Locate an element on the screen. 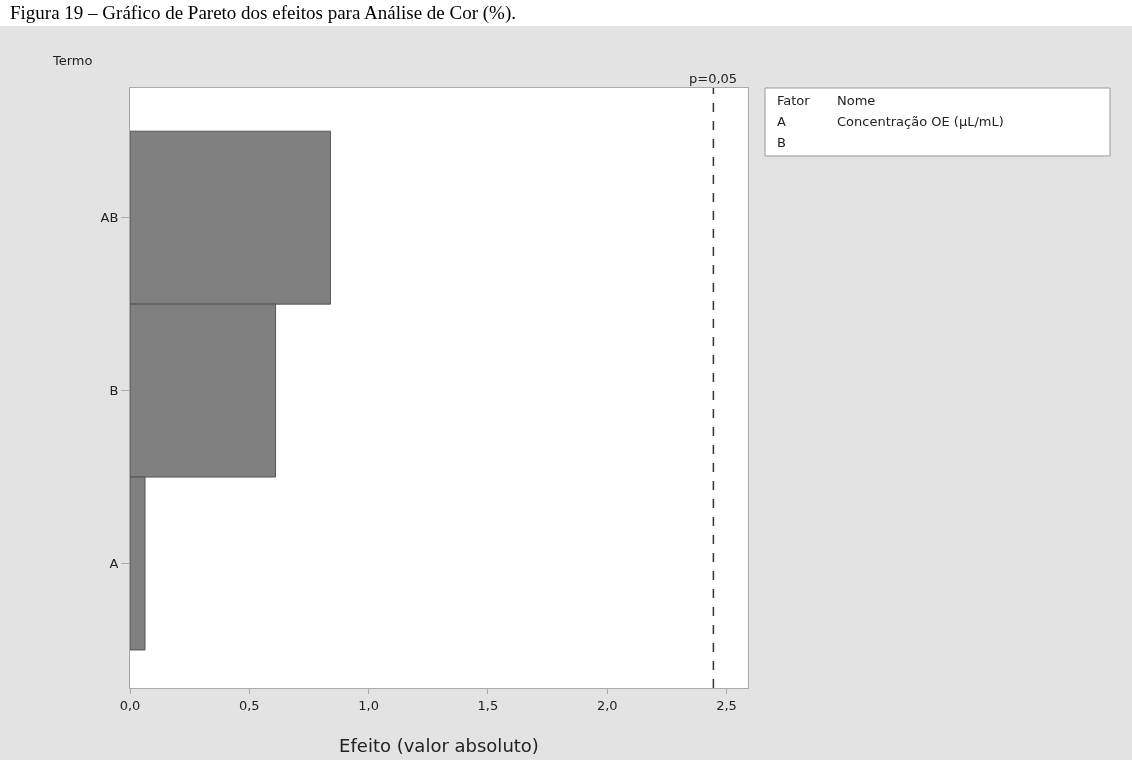 The width and height of the screenshot is (1132, 760). x-tick-label: 0,0 is located at coordinates (130, 705).